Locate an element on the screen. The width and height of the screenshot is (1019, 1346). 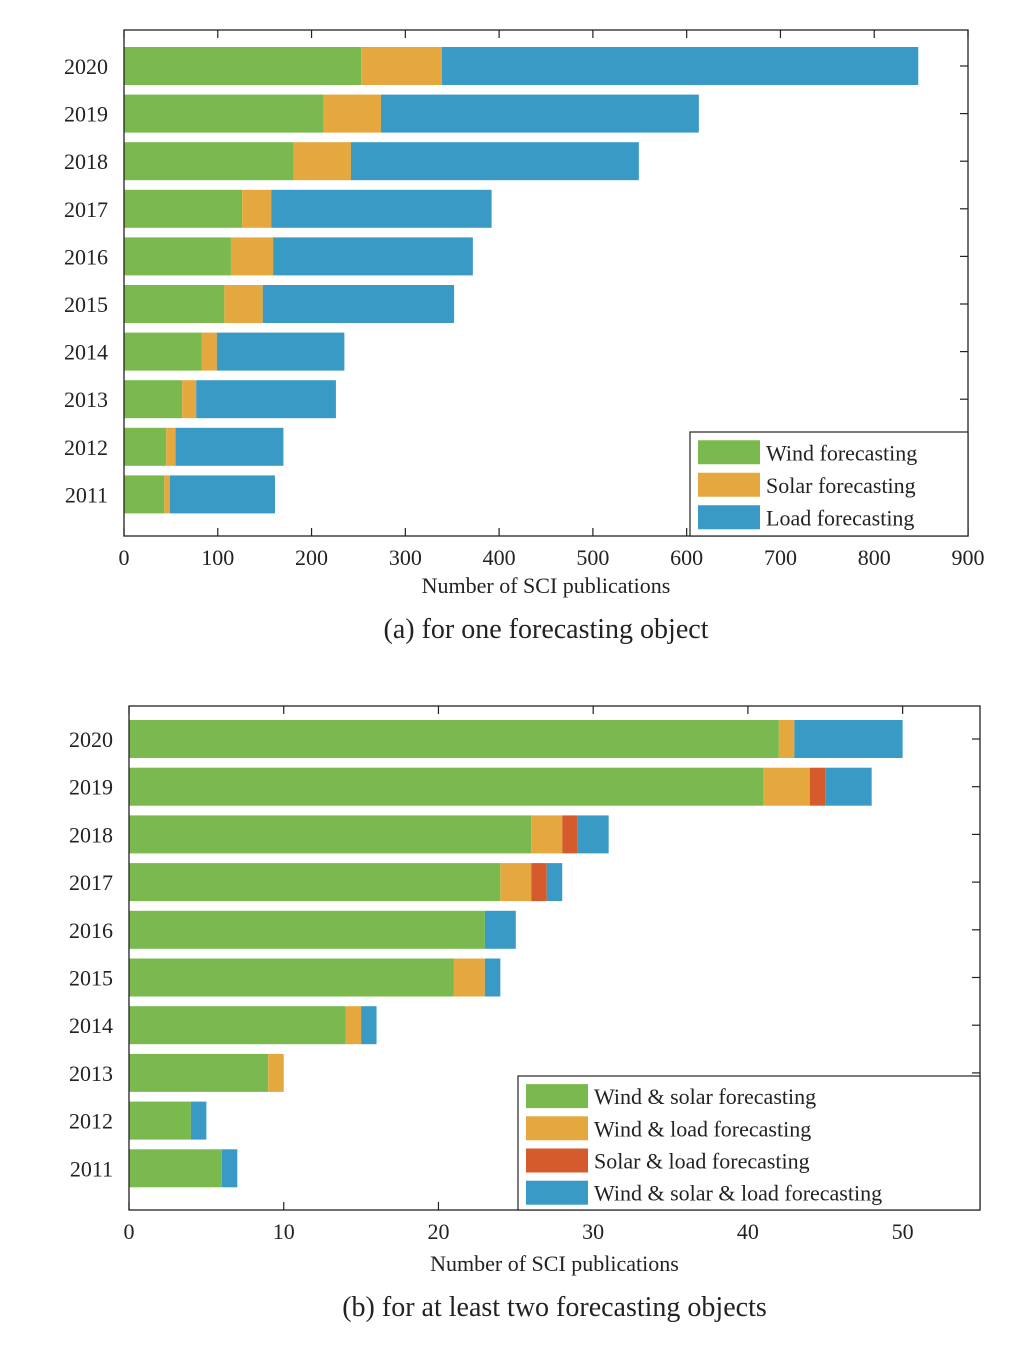
chart-b-bar-2015-wind-and-load-forecasting is located at coordinates (469, 977).